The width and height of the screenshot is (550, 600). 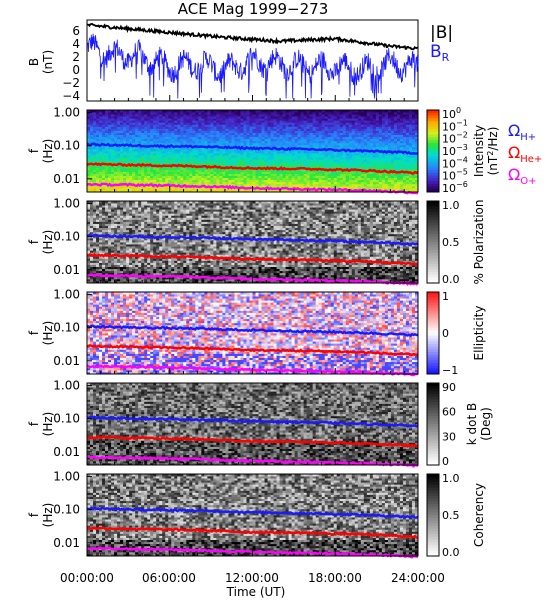 I want to click on b-tick-label: 4, so click(x=76, y=44).